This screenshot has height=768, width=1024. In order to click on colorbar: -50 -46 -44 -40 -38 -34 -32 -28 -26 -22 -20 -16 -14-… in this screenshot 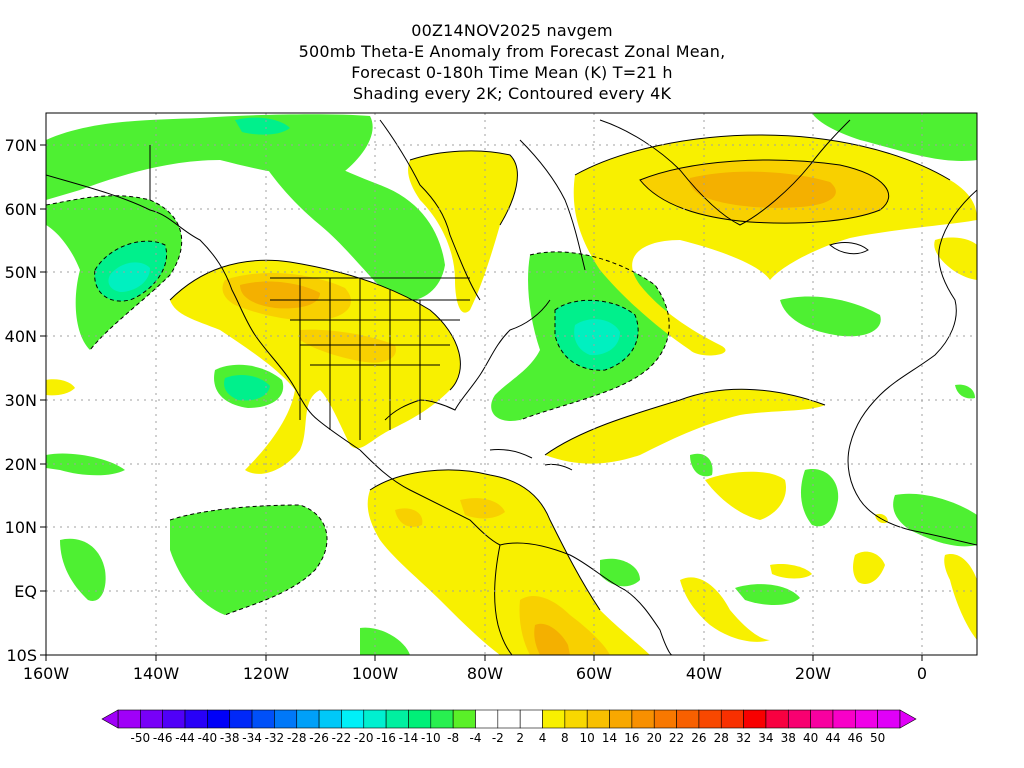, I will do `click(509, 727)`.